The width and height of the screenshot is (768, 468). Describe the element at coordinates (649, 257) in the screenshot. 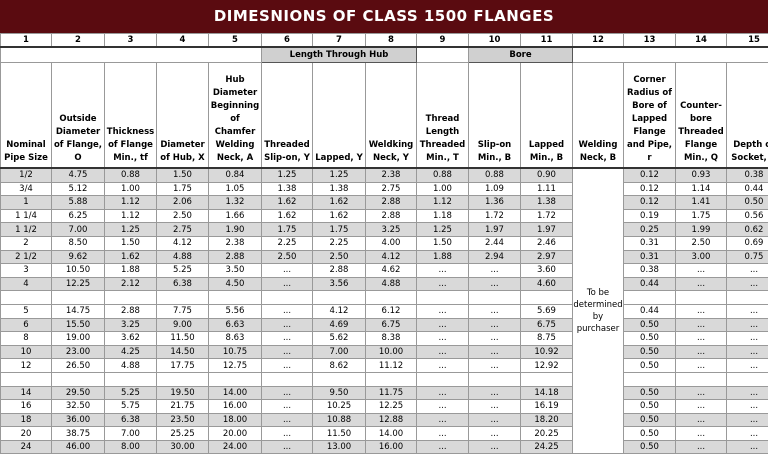

I see `table-cell: 0.31` at that location.